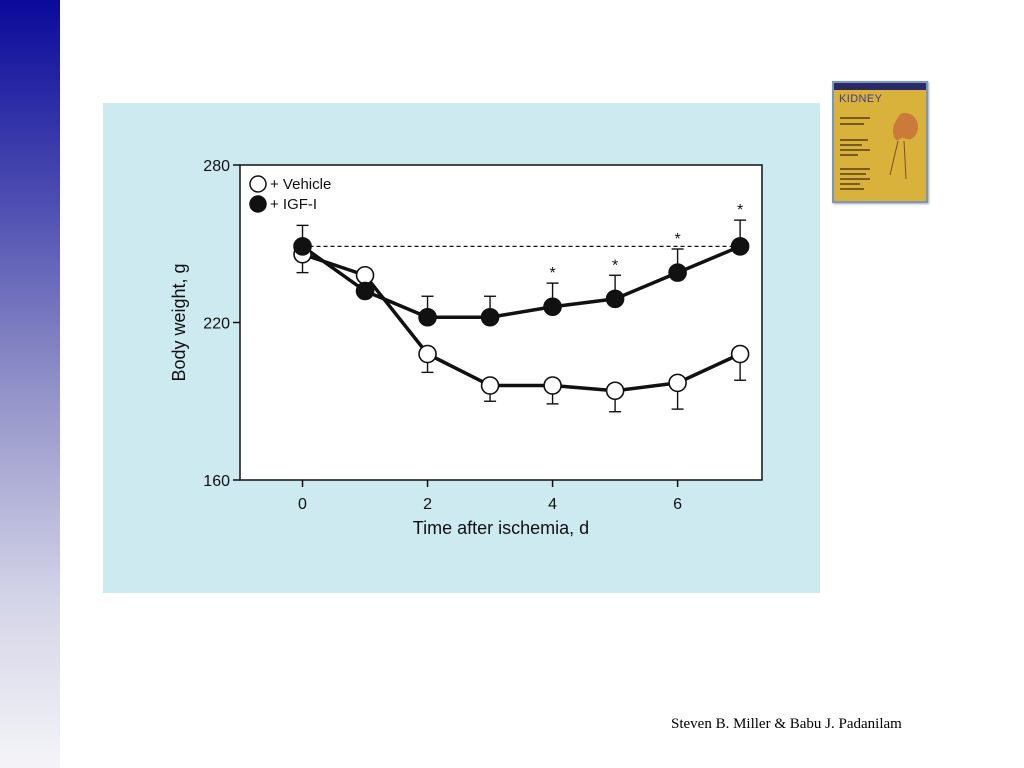 The width and height of the screenshot is (1024, 768). I want to click on kidney-illustration-icon, so click(880, 142).